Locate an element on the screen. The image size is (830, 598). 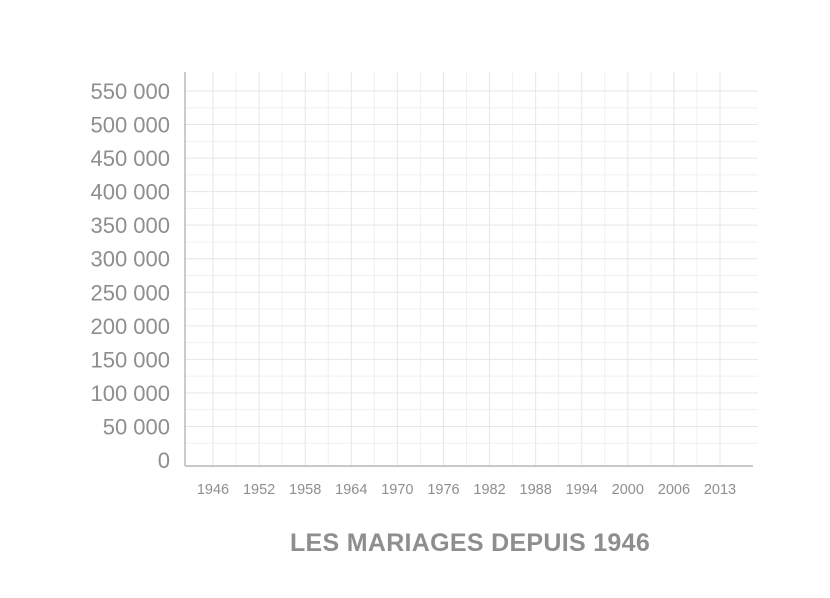
x-tick-label: 1958 is located at coordinates (305, 490).